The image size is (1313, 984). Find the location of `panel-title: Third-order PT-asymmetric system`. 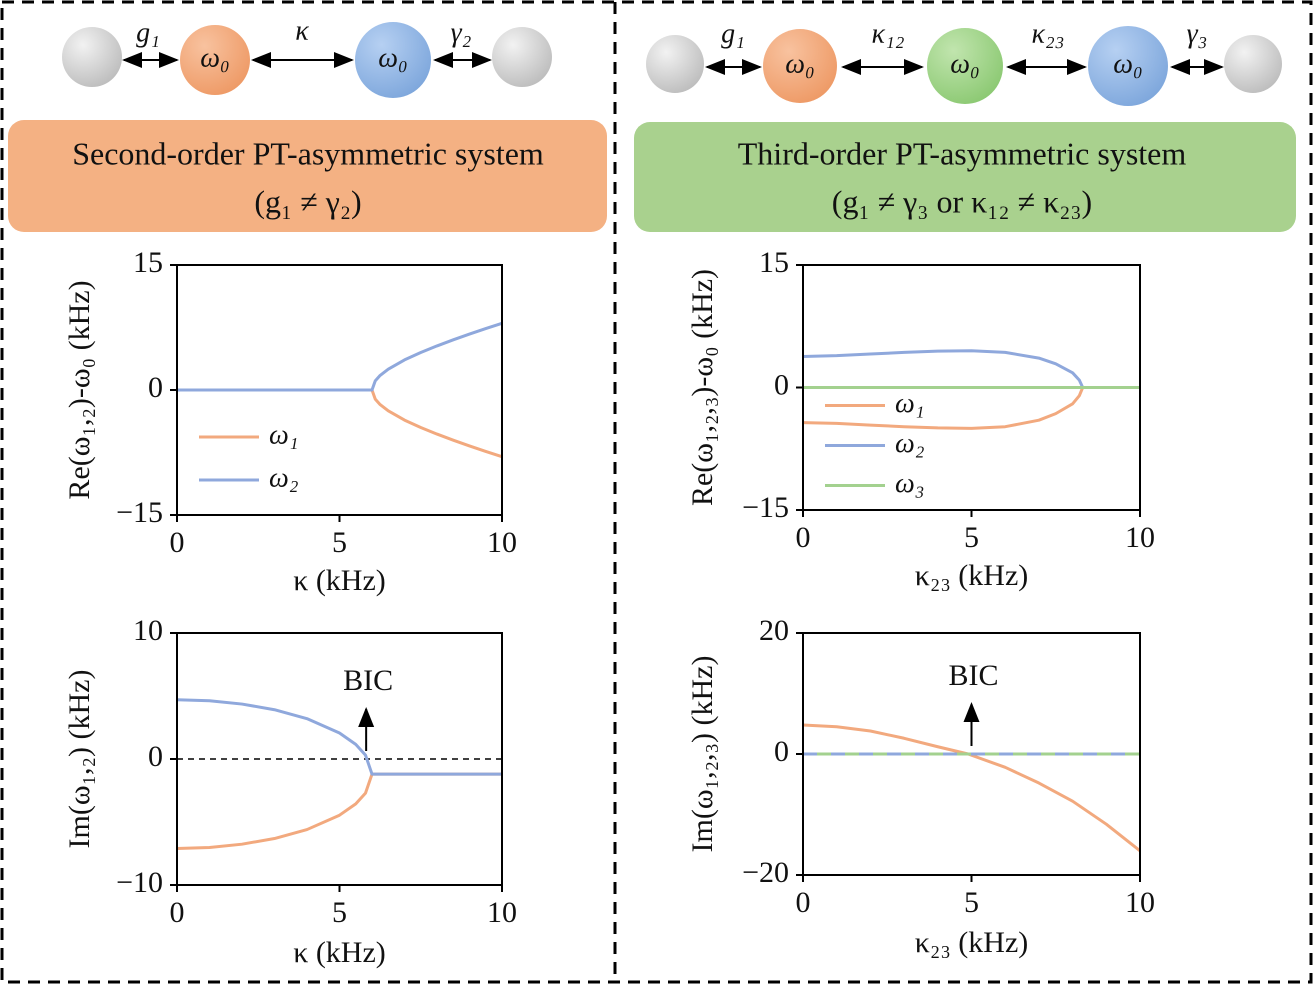

panel-title: Third-order PT-asymmetric system is located at coordinates (962, 153).